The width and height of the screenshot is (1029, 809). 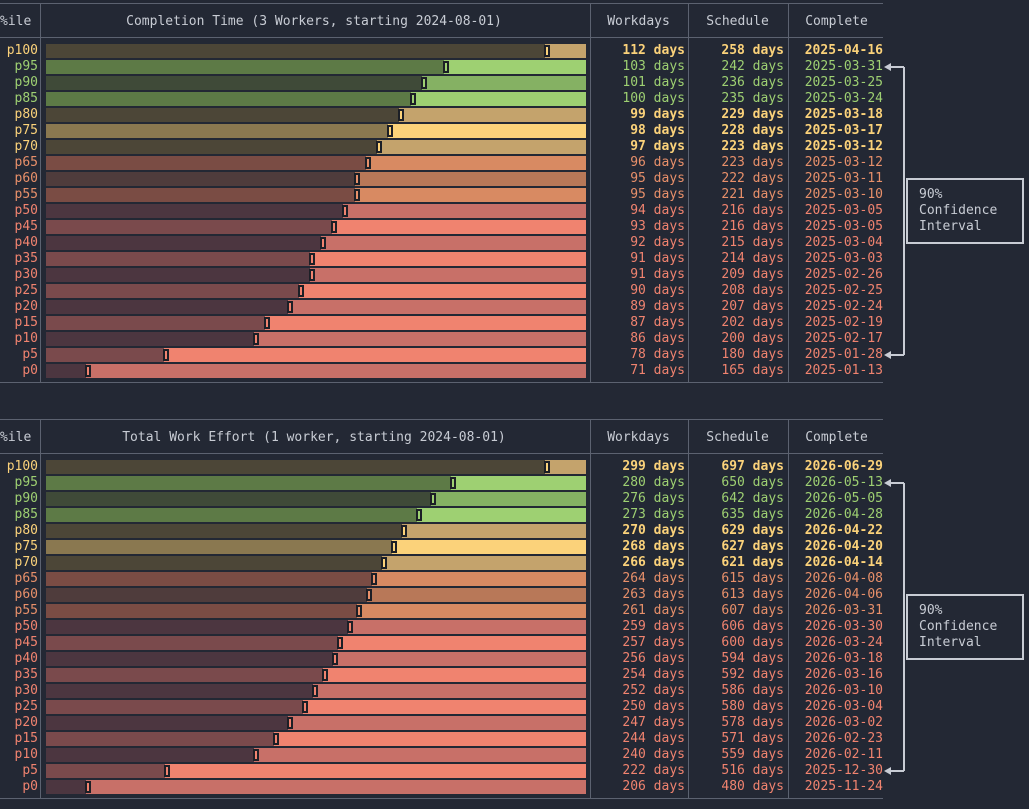 What do you see at coordinates (752, 98) in the screenshot?
I see `schedule-value: 235 days` at bounding box center [752, 98].